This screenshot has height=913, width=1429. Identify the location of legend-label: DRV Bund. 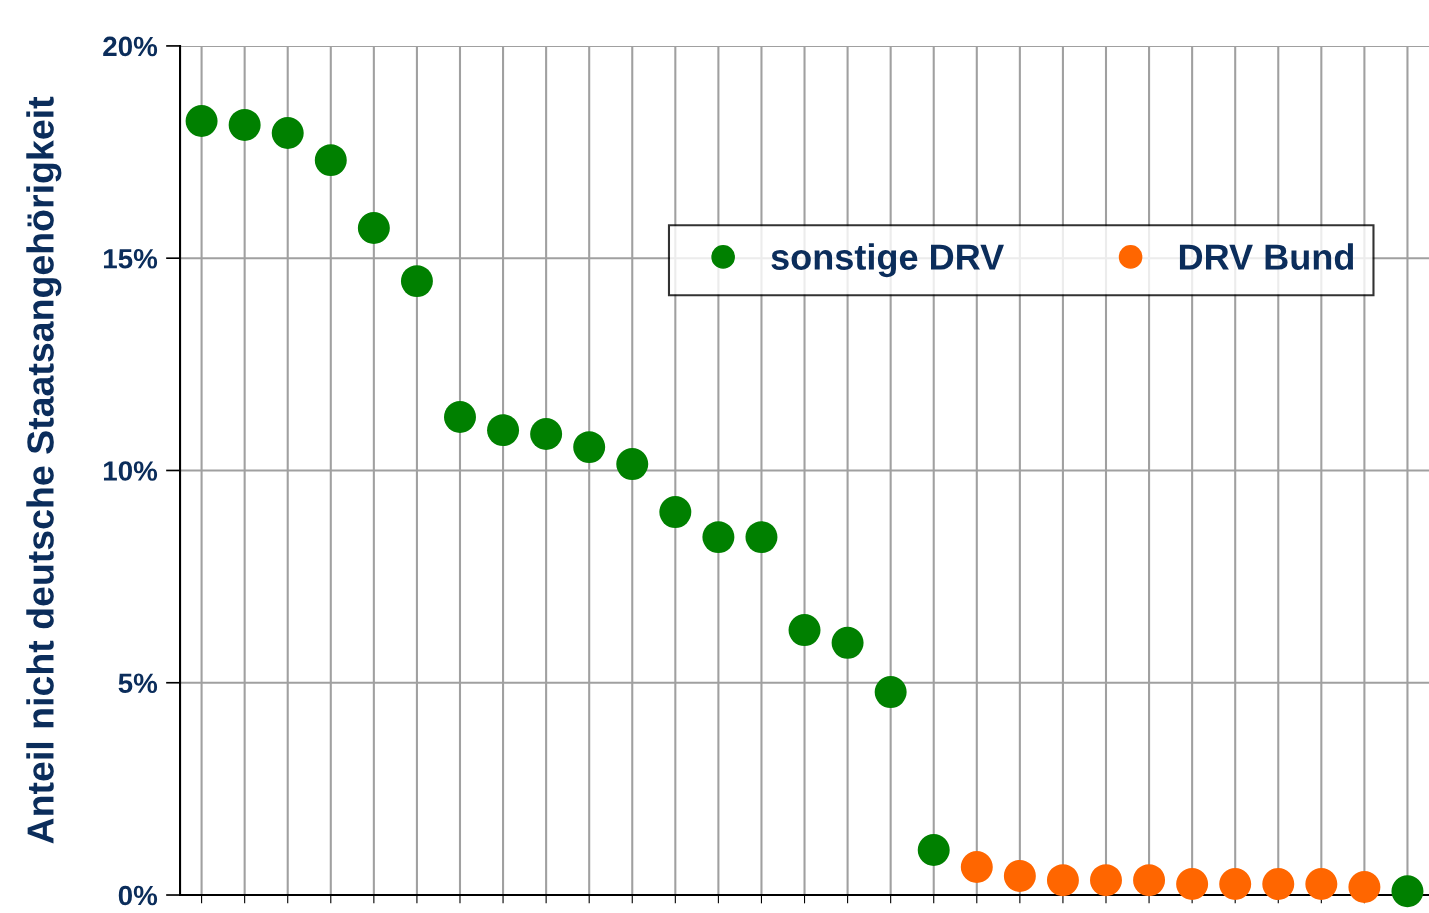
(1266, 256).